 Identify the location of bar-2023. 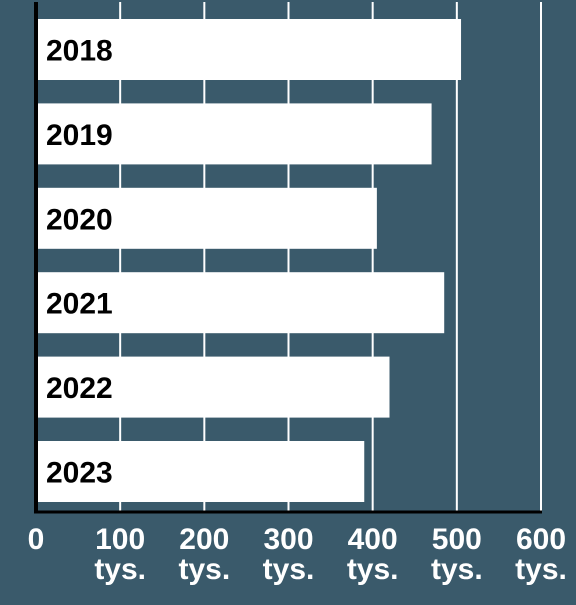
(200, 471).